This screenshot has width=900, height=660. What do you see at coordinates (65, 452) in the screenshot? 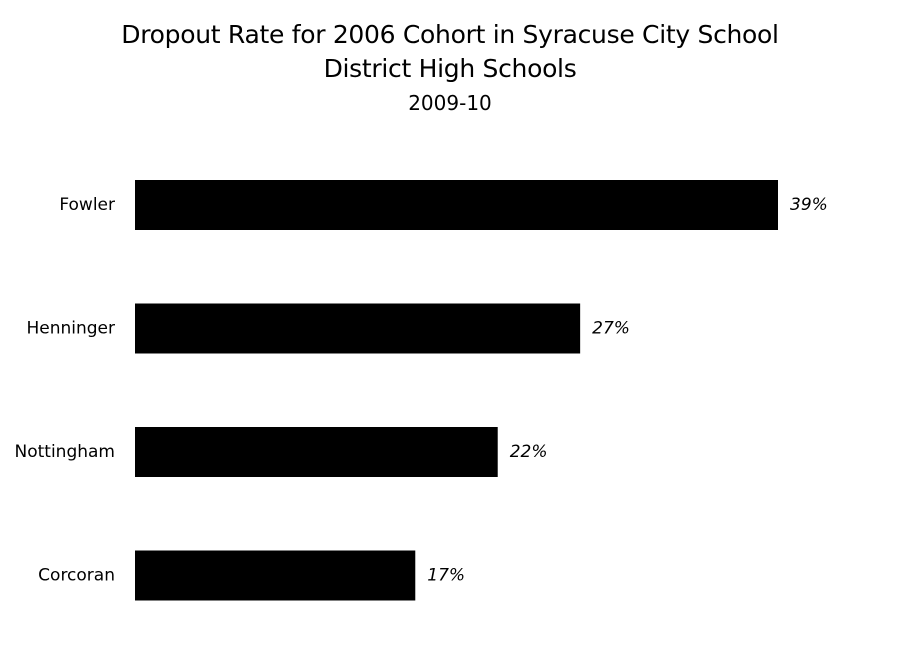
I see `category-label-nottingham: Nottingham` at bounding box center [65, 452].